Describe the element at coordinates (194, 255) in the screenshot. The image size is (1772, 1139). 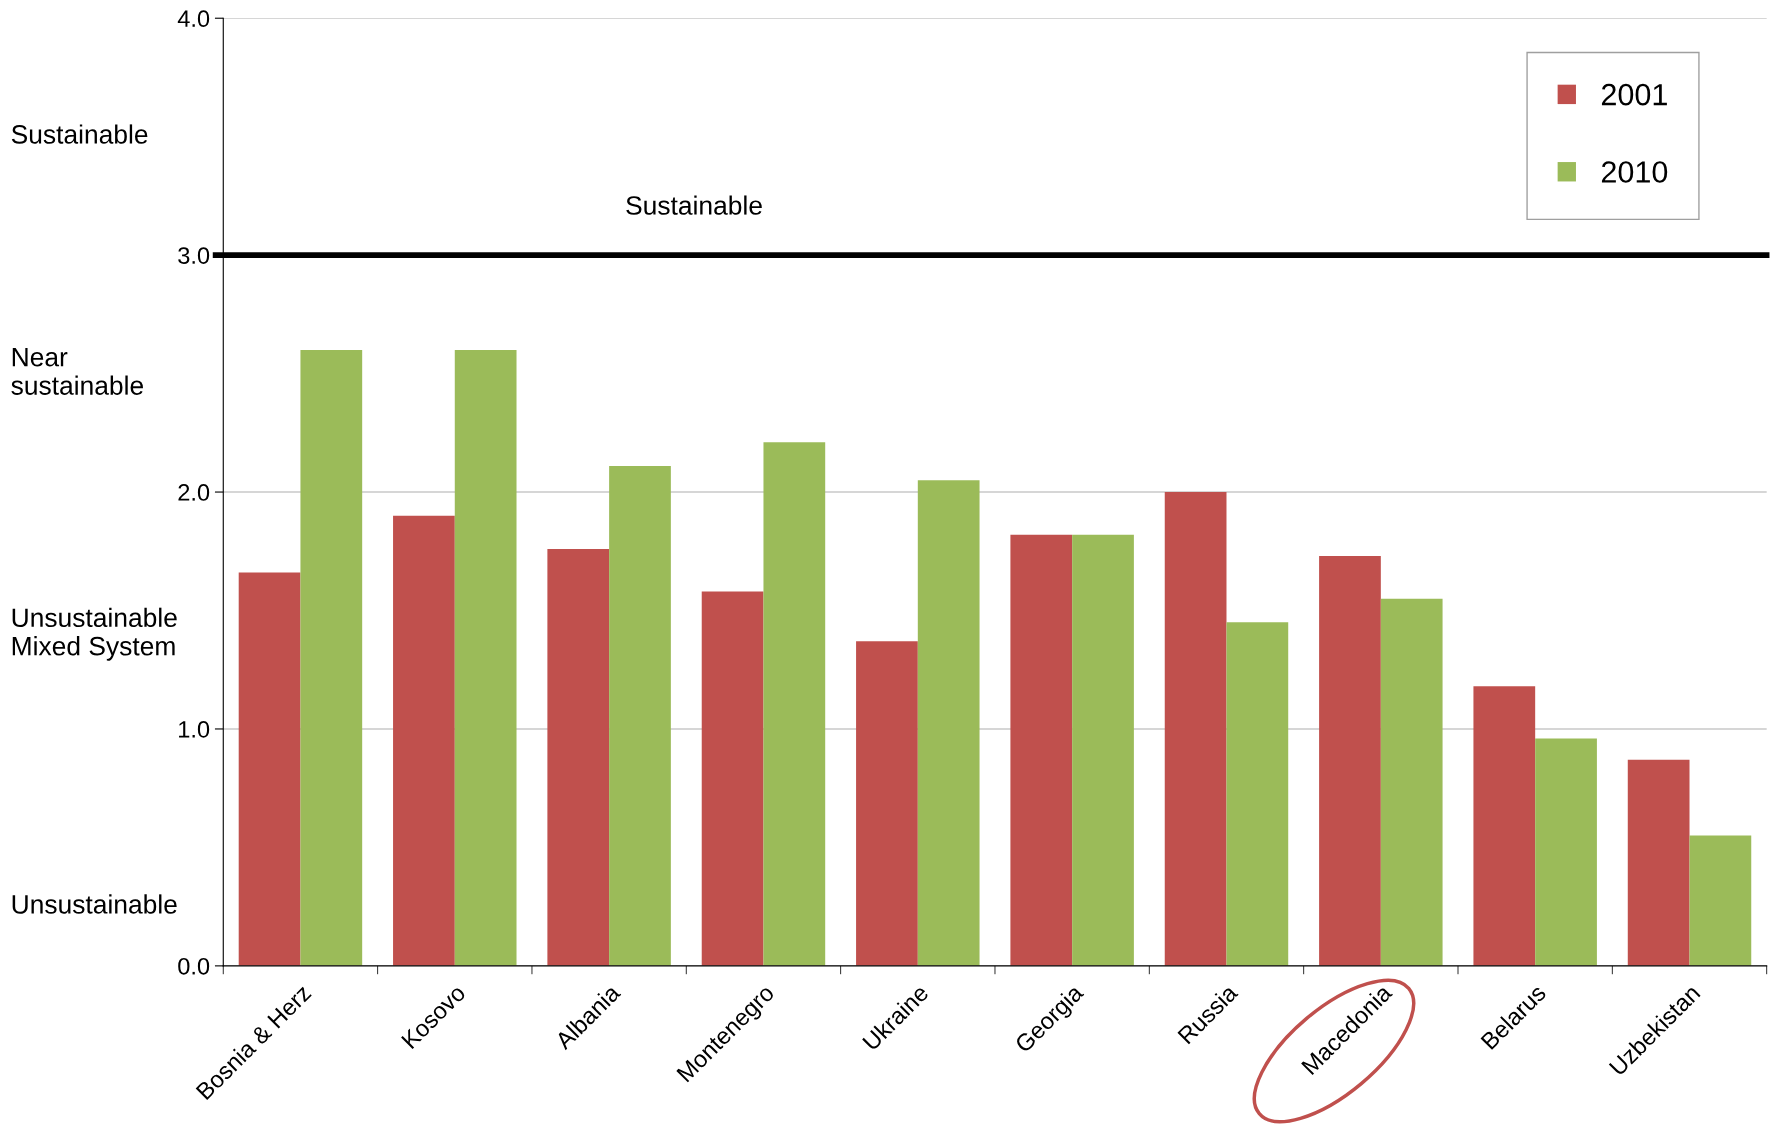
I see `y-tick-label: 3.0` at that location.